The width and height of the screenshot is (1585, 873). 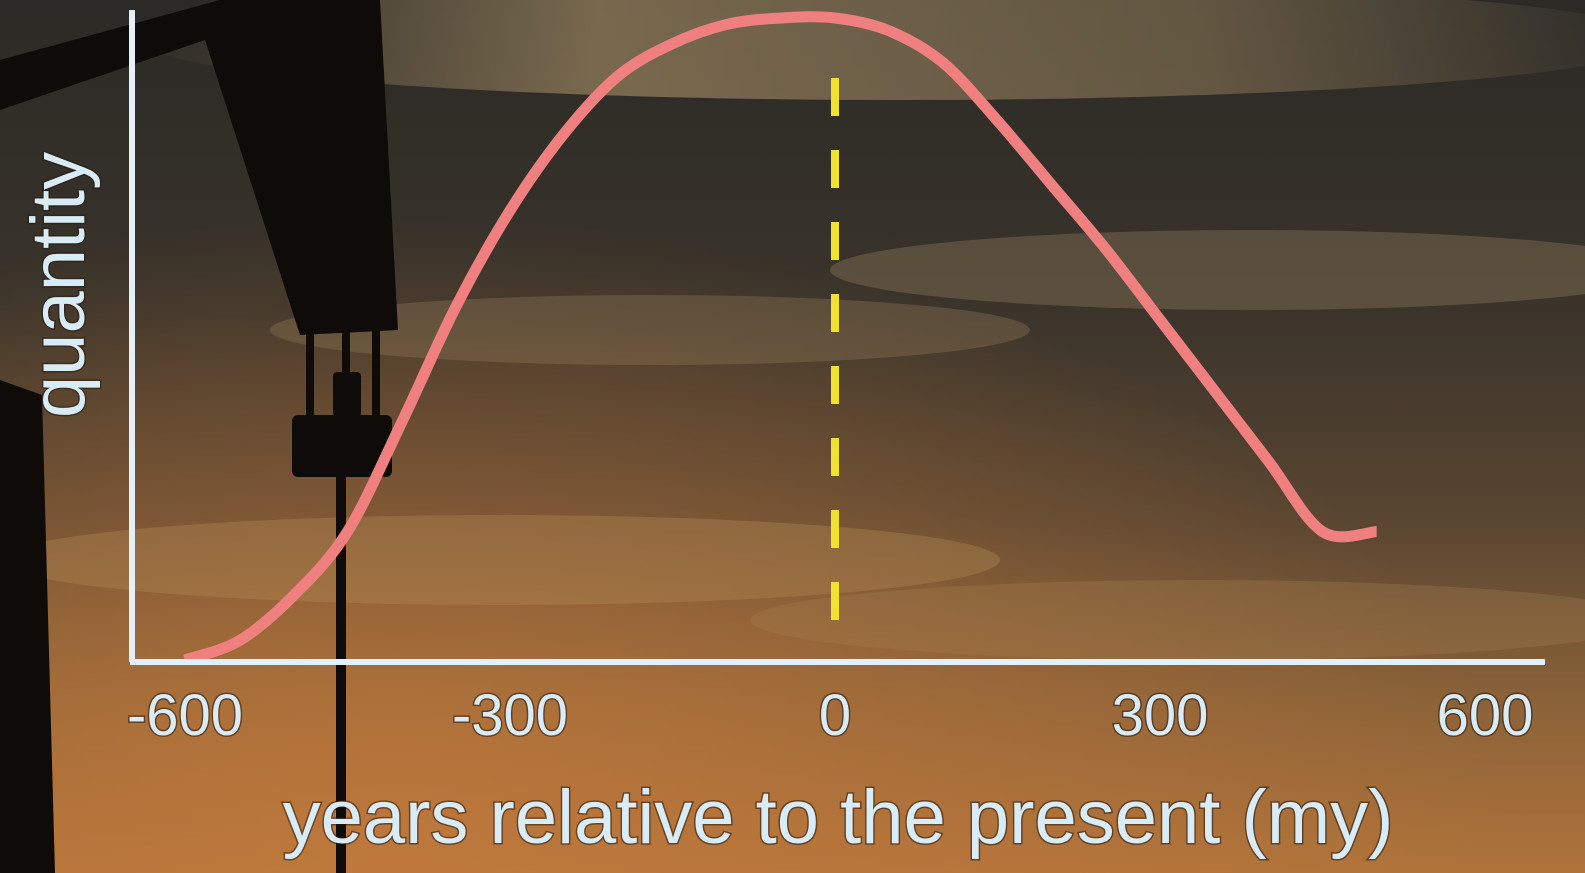 I want to click on x-tick-labels: -600 -300 0 300 600, so click(x=829, y=716).